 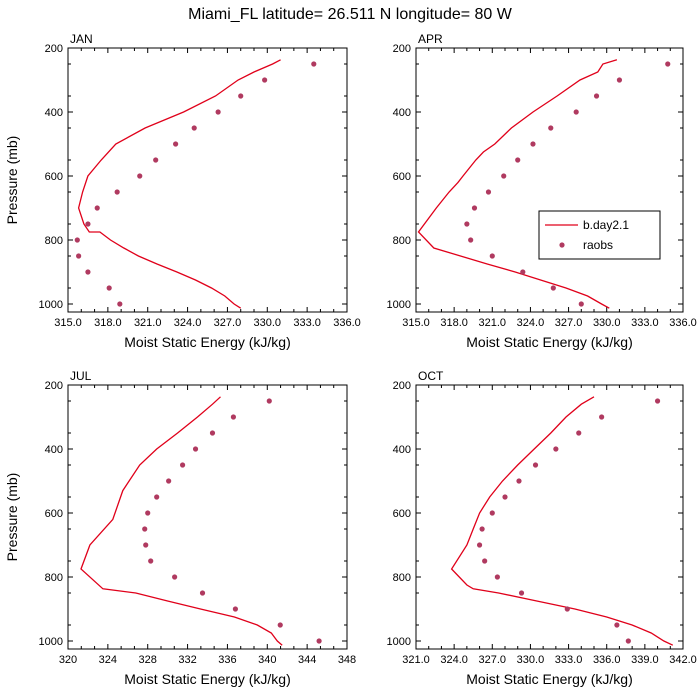 I want to click on y-axis-title: Pressure (mb), so click(x=12, y=517).